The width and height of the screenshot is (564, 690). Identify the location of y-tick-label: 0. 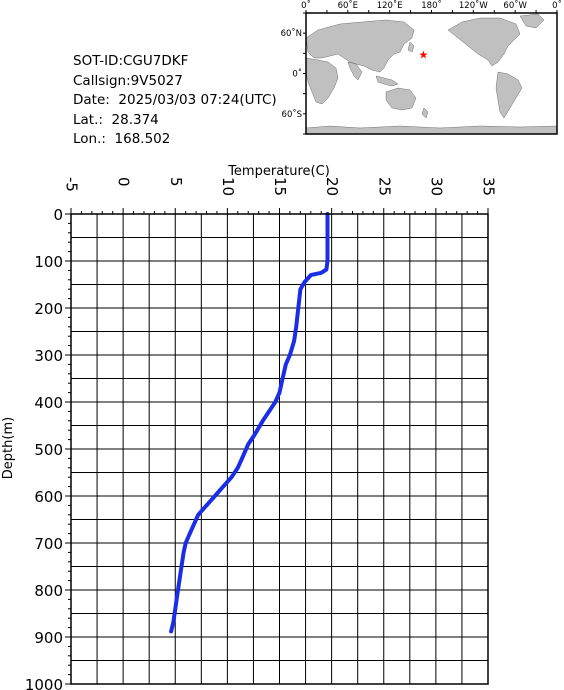
(58, 215).